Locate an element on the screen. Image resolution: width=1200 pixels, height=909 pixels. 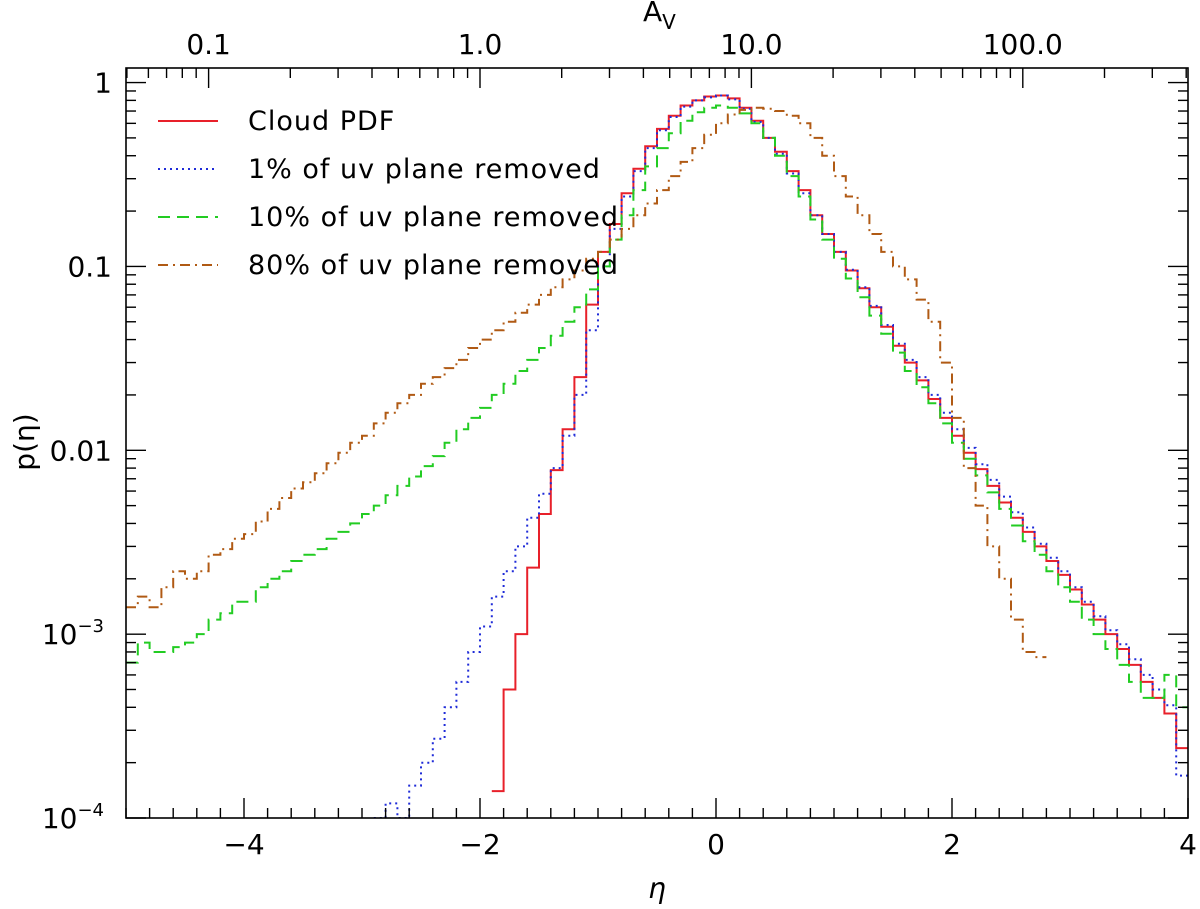
y-tick-label: 1 is located at coordinates (103, 83).